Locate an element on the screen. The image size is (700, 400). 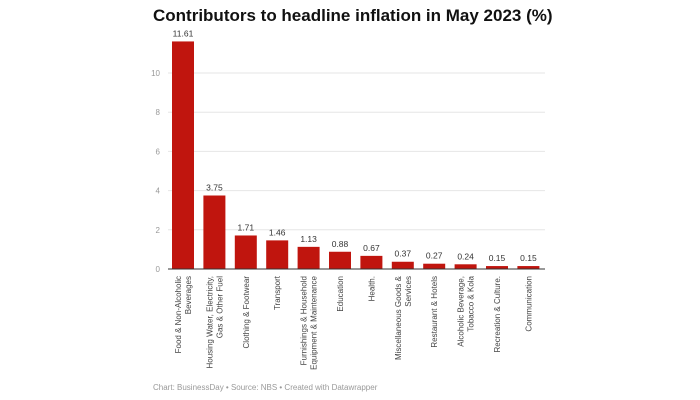
x-tick-label: Tobacco & Kola is located at coordinates (471, 303).